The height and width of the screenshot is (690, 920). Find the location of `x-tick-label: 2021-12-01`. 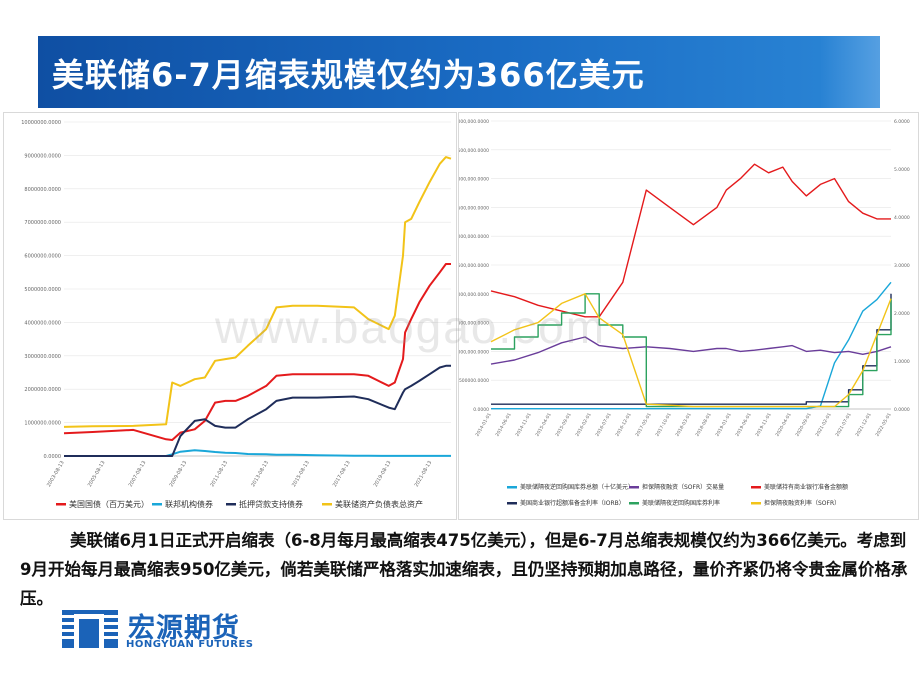

x-tick-label: 2021-12-01 is located at coordinates (863, 425).